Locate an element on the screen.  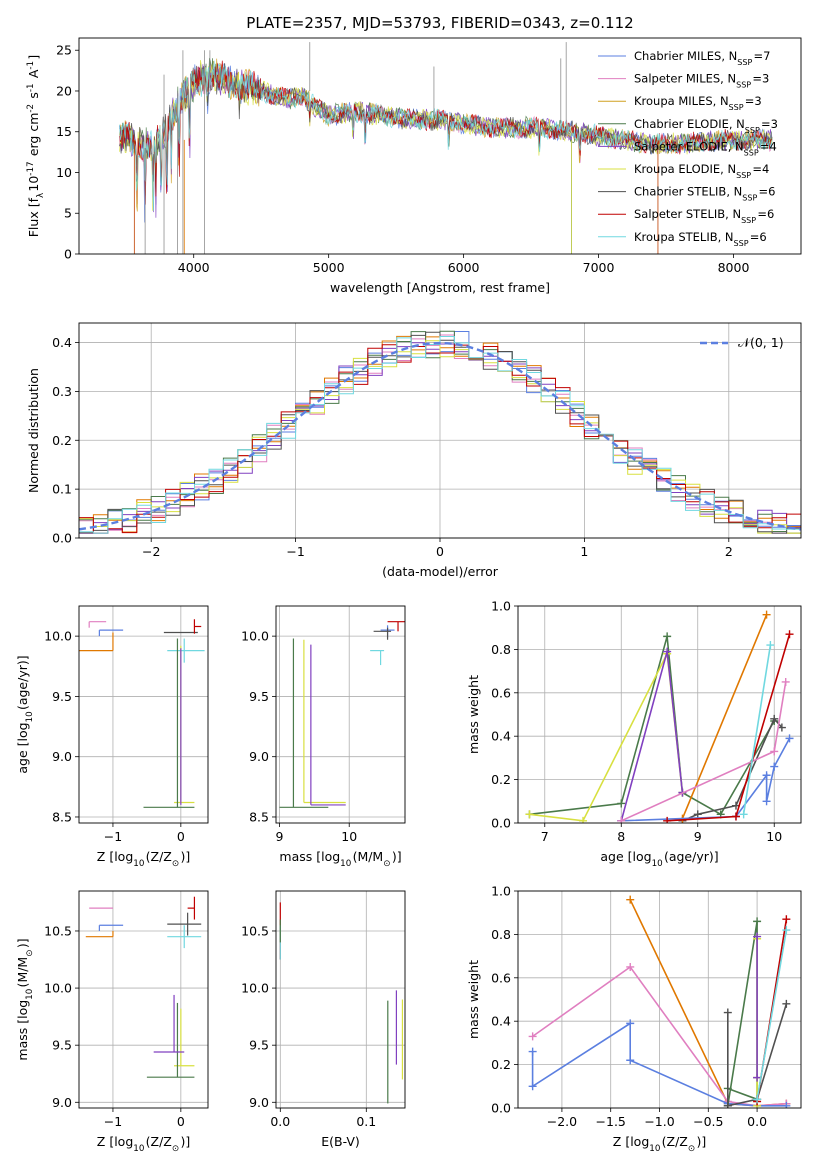
mass-vs-Z-xtick-label: 0 is located at coordinates (181, 1121).